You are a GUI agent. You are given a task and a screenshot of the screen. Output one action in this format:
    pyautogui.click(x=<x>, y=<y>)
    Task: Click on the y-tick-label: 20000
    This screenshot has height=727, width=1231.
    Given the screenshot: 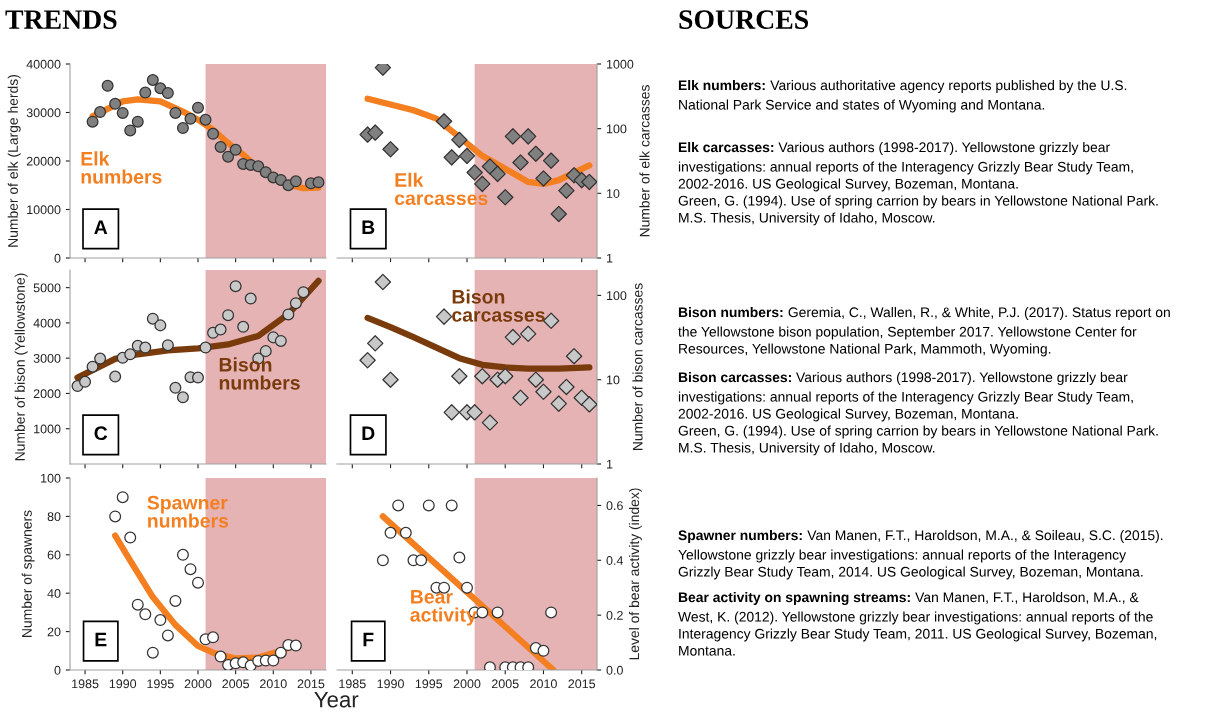 What is the action you would take?
    pyautogui.click(x=43, y=161)
    